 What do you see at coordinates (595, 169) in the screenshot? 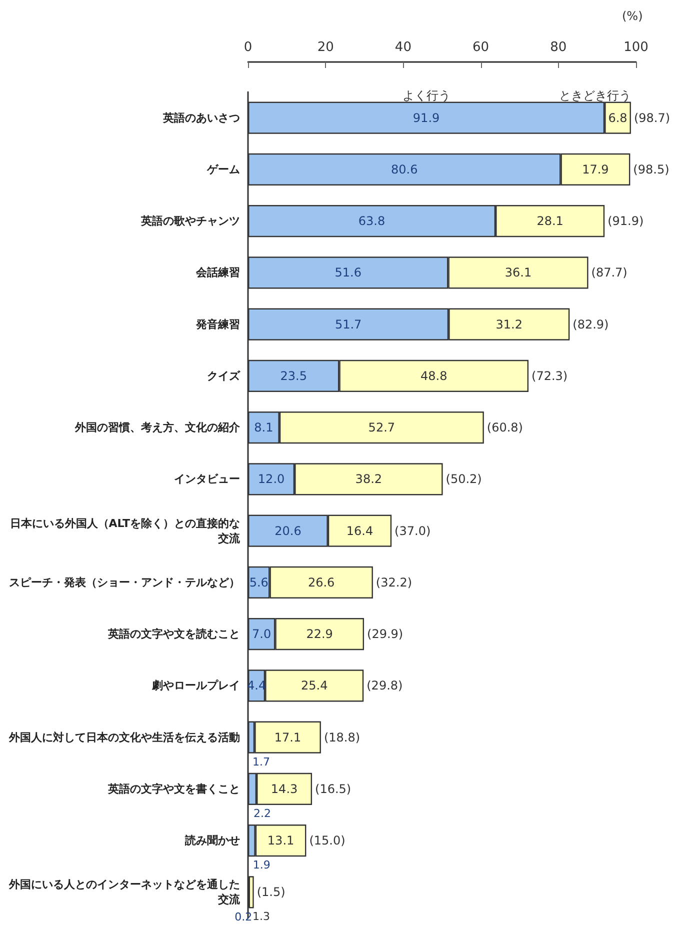
I see `data-label: 17.9` at bounding box center [595, 169].